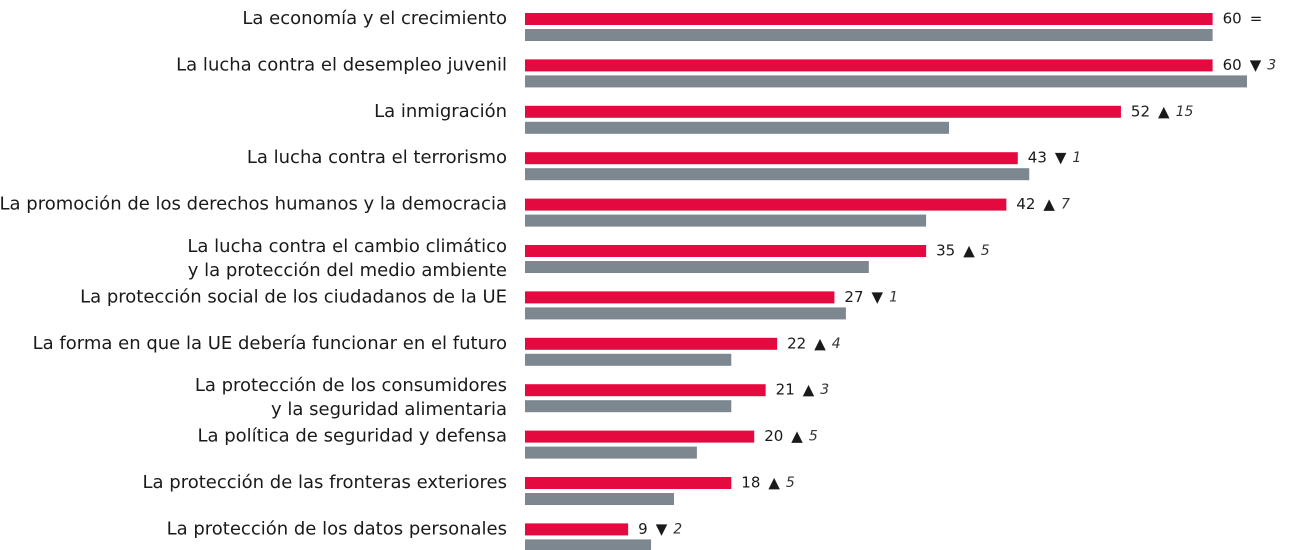 The height and width of the screenshot is (550, 1296). What do you see at coordinates (750, 483) in the screenshot?
I see `value-label: 18` at bounding box center [750, 483].